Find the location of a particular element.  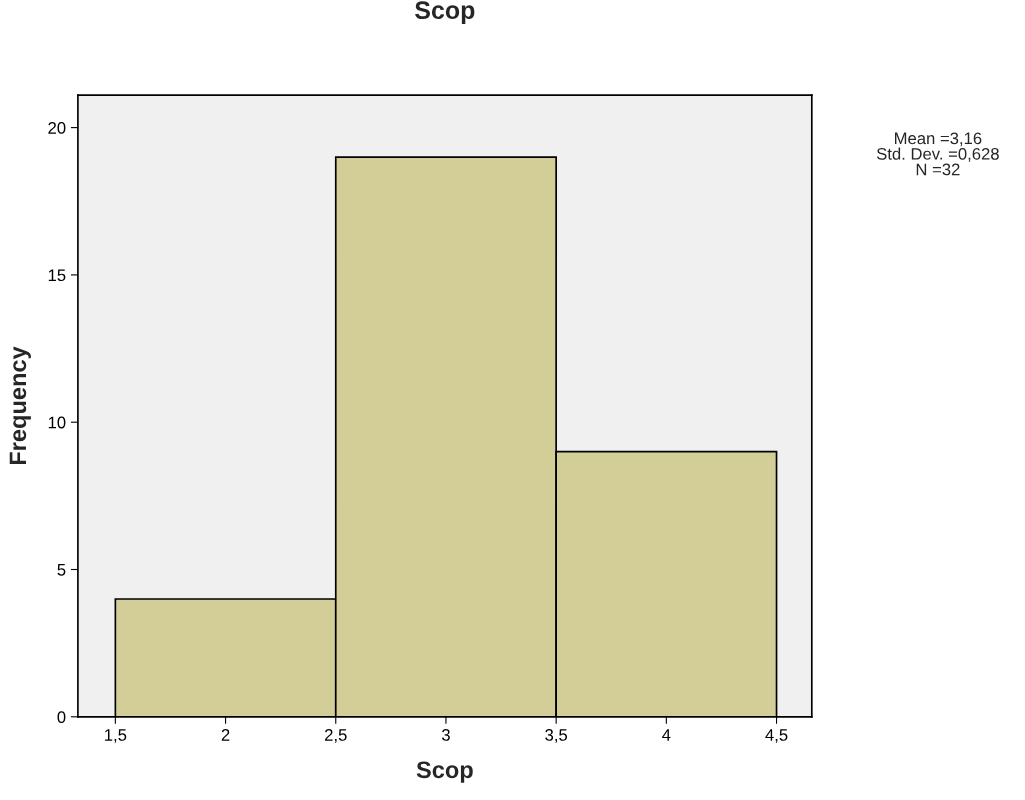

y-tick-label: 0 is located at coordinates (61, 717).